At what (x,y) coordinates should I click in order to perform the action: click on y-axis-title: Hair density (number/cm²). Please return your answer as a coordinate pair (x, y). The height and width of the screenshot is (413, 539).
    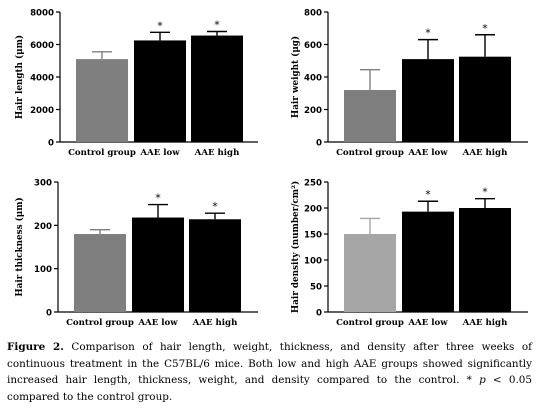
    Looking at the image, I should click on (295, 247).